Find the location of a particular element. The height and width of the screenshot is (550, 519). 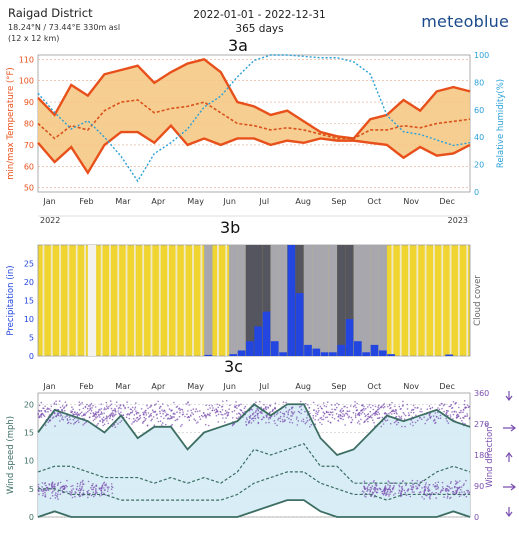

panel-label-b: 3b is located at coordinates (230, 227).